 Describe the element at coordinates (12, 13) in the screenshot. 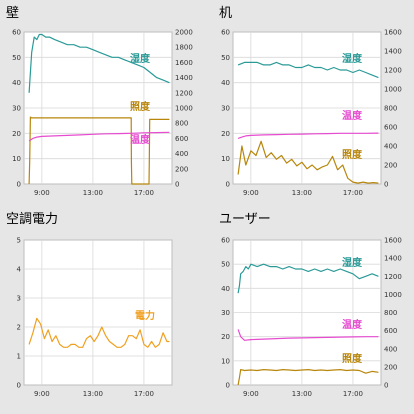

I see `chart-title: 壁` at that location.